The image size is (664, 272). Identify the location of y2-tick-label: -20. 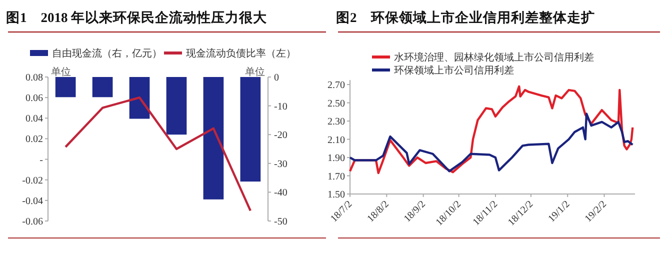
(281, 136).